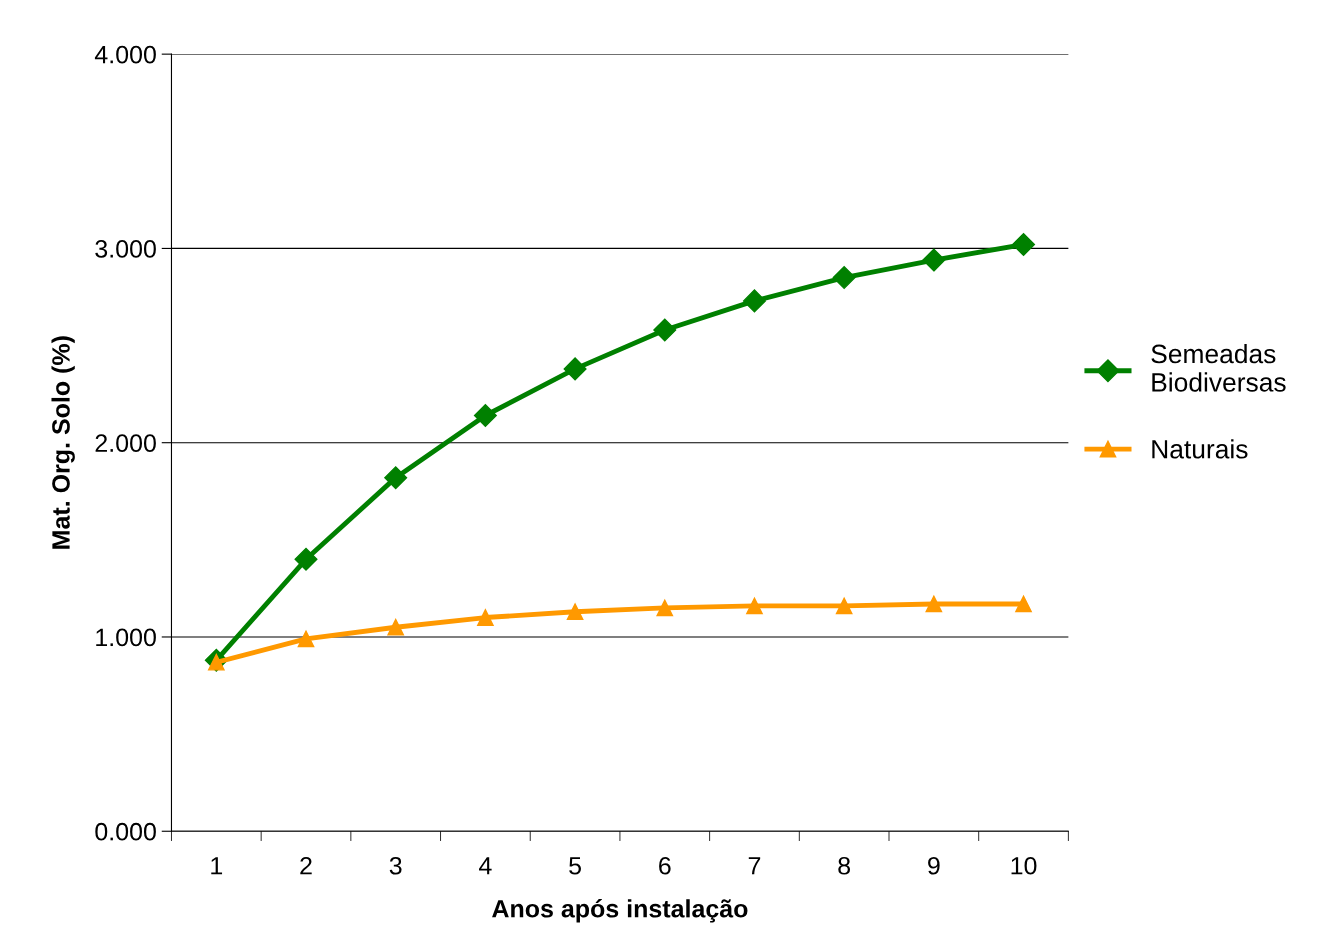 This screenshot has height=950, width=1319. Describe the element at coordinates (575, 866) in the screenshot. I see `x-tick-label: 5` at that location.